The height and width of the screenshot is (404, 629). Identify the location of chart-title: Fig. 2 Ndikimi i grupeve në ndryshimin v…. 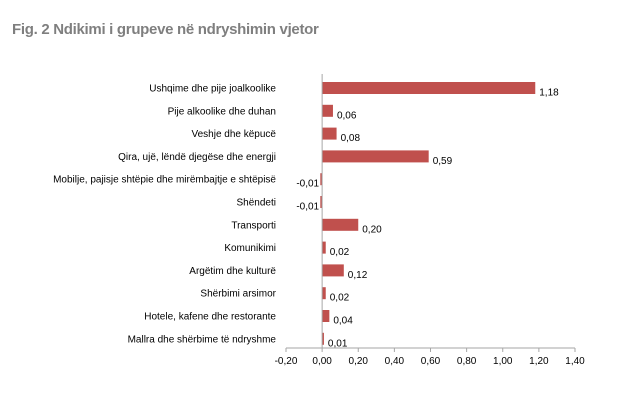
(165, 29).